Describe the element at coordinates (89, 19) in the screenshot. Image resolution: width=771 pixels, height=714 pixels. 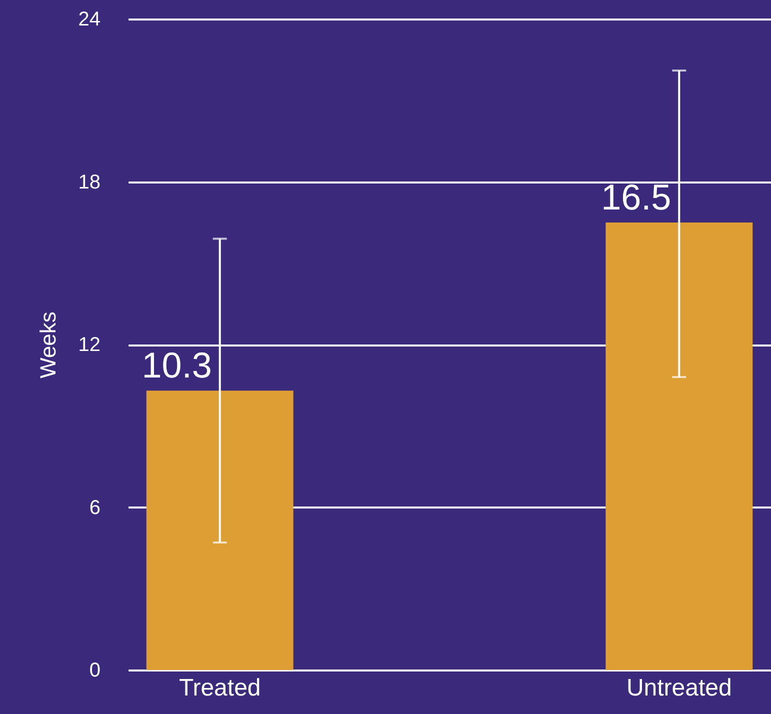
I see `y-tick-label: 24` at that location.